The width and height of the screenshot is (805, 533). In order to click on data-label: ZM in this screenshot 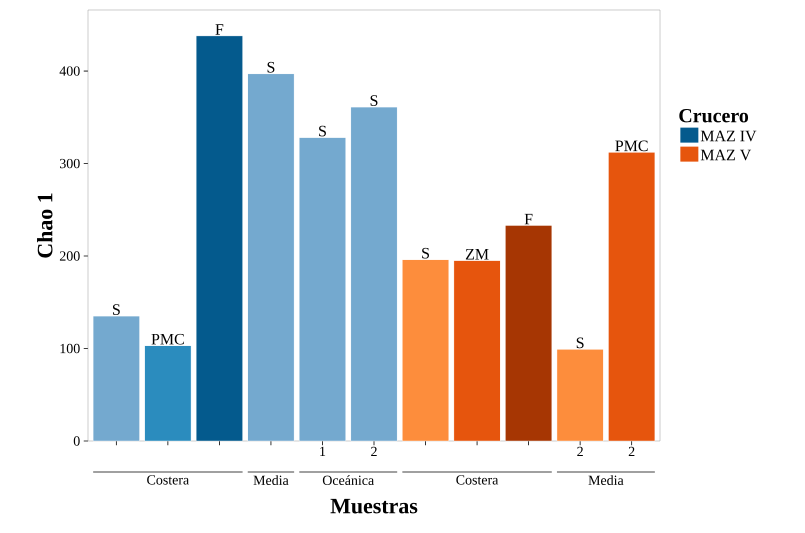, I will do `click(477, 254)`.